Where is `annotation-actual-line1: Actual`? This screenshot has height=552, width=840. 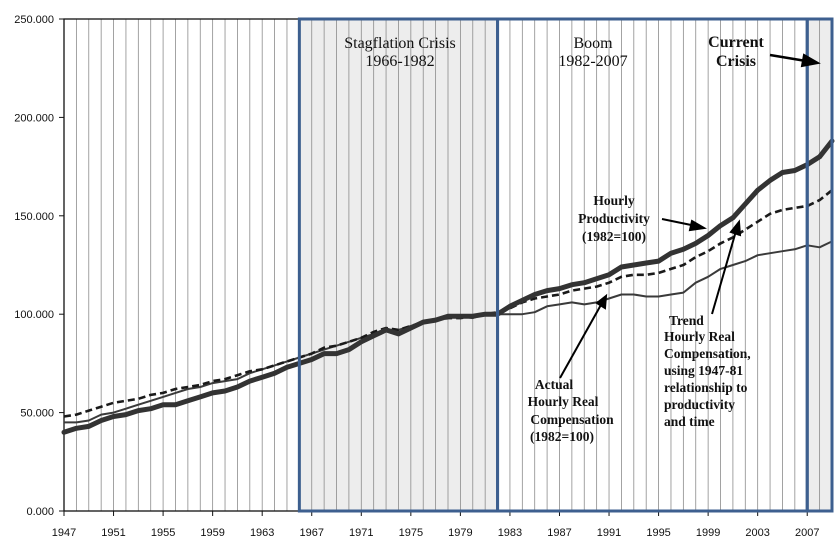 annotation-actual-line1: Actual is located at coordinates (554, 384).